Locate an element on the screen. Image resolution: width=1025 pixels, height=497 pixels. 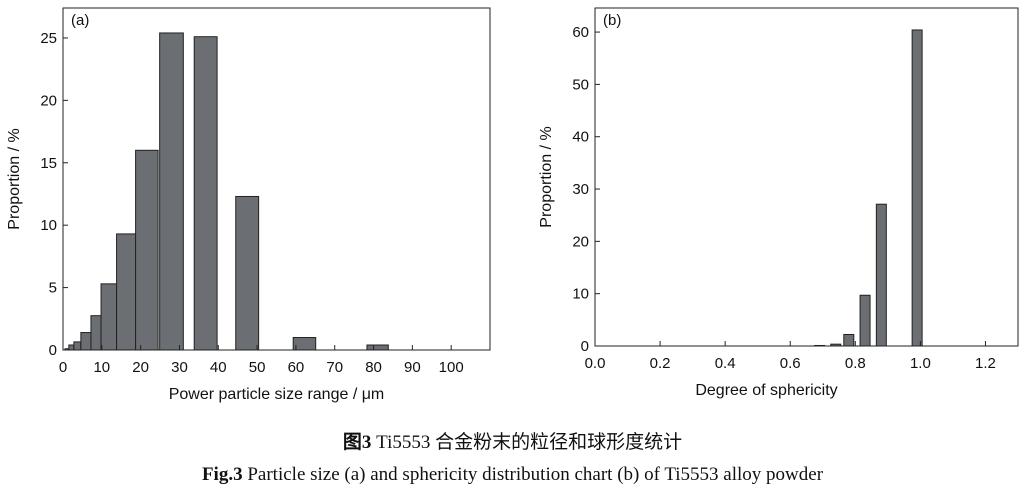
panel-b-y-tick-label: 20 is located at coordinates (580, 241).